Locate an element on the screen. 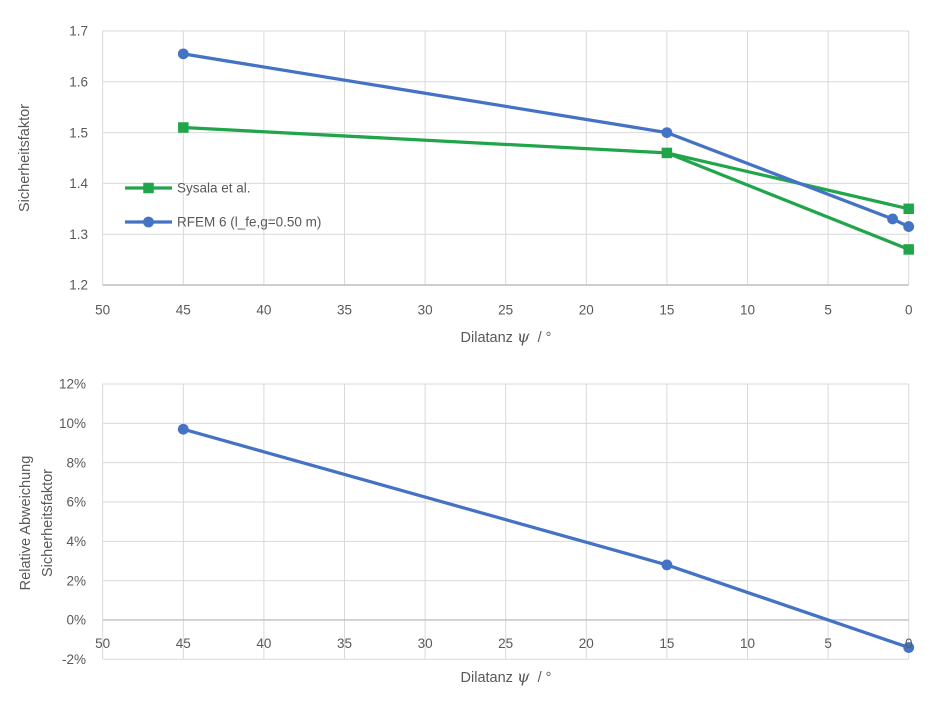 The height and width of the screenshot is (706, 945). y-axis-title-relative-deviation: Relative Abweichung Sicherheitsfaktor is located at coordinates (37, 523).